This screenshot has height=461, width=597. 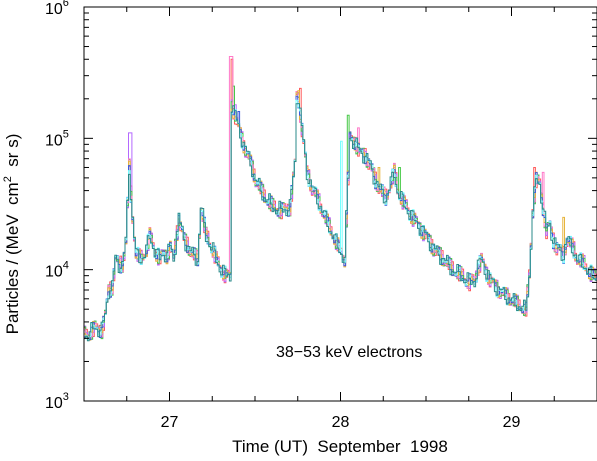 I want to click on chart-annotation: 38−53 keV electrons, so click(x=349, y=352).